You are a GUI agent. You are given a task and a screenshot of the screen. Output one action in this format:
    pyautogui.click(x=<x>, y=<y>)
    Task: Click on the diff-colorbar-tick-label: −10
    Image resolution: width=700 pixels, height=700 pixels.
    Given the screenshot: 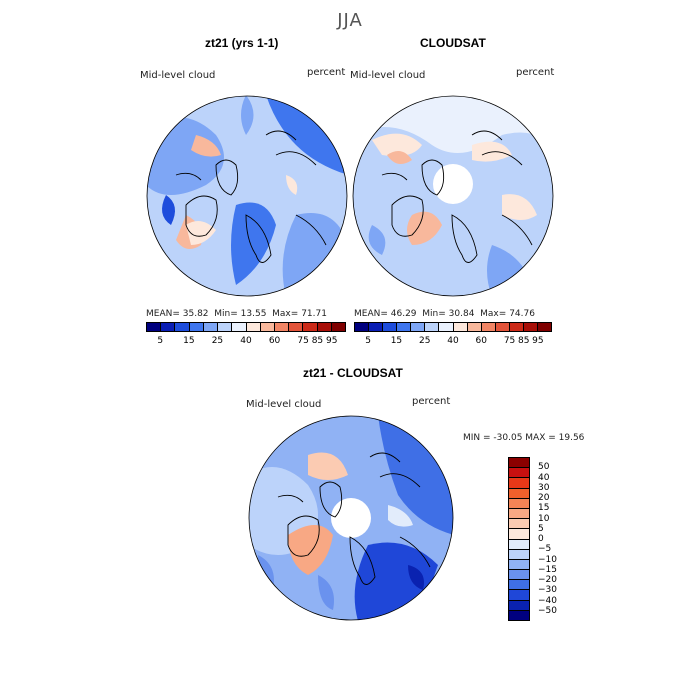 What is the action you would take?
    pyautogui.click(x=547, y=559)
    